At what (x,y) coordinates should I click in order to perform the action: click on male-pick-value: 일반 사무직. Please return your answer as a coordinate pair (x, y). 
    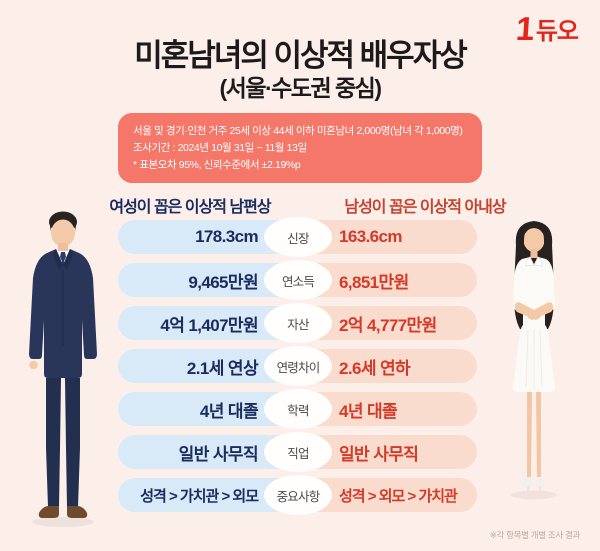
    Looking at the image, I should click on (379, 454).